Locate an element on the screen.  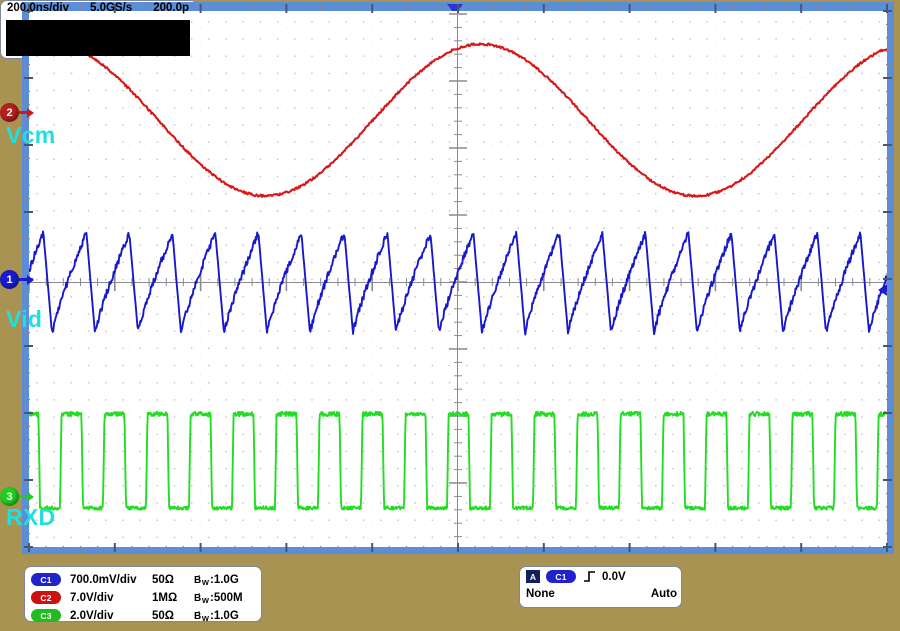
channel-row-c1: C1 700.0mV/div 50Ω B ' W:1.0G is located at coordinates (135, 579).